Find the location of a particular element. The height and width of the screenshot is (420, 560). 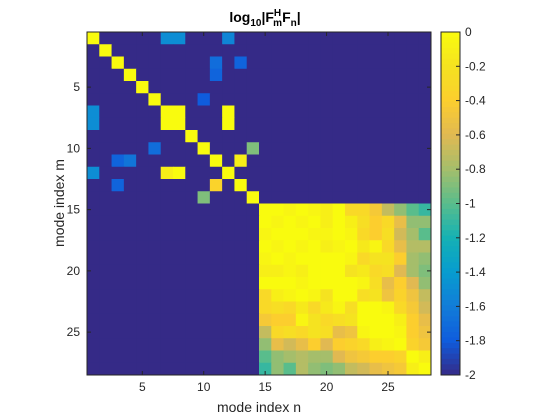

colorbar-tick-label: -1.4 is located at coordinates (475, 272).